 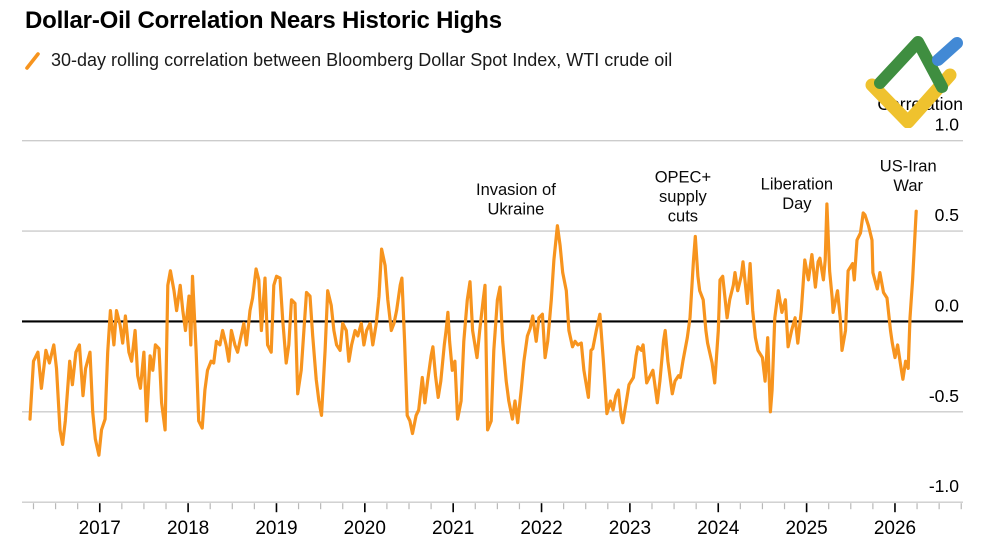 What do you see at coordinates (100, 528) in the screenshot?
I see `x-tick-label: 2017` at bounding box center [100, 528].